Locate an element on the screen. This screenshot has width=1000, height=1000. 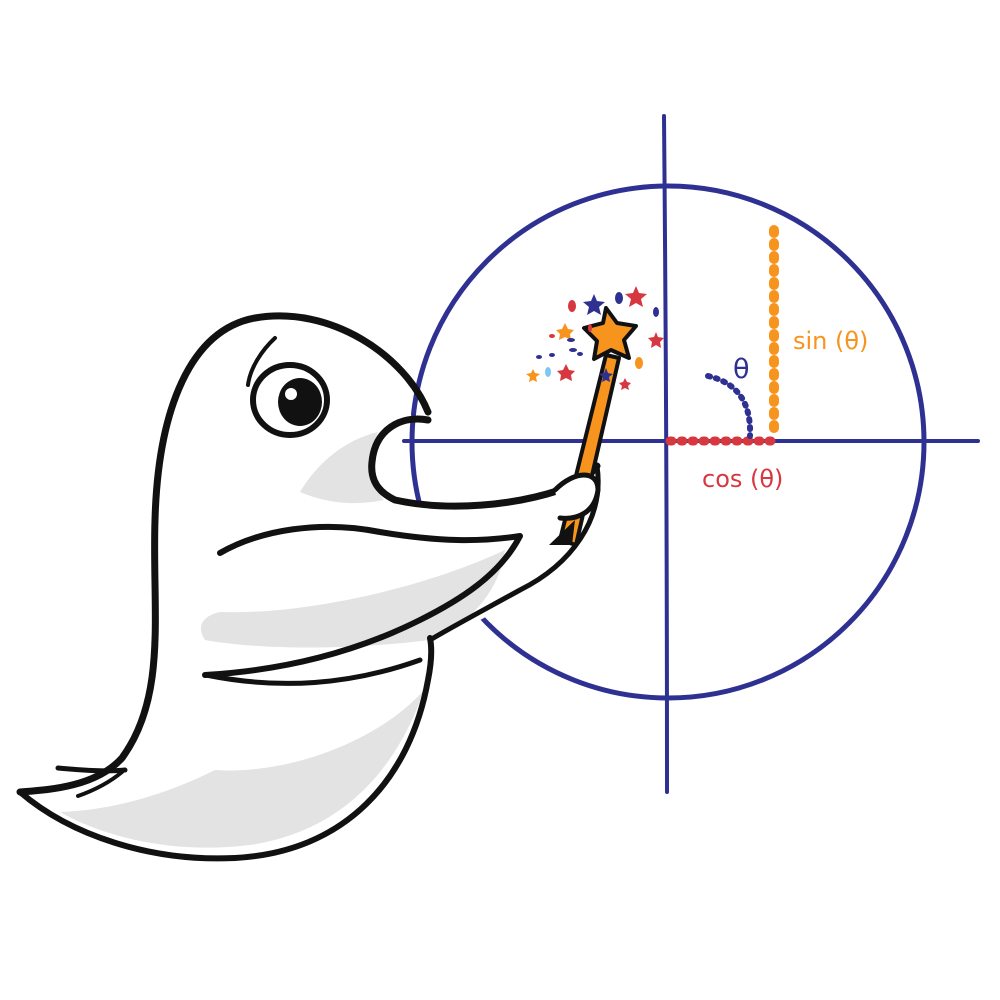
theta-arc is located at coordinates (729, 406).